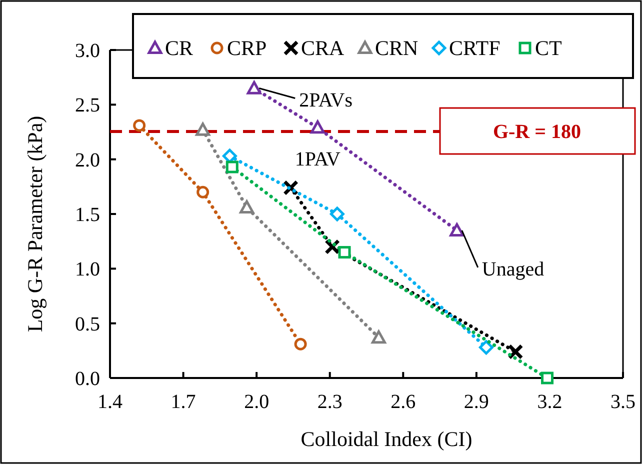  What do you see at coordinates (476, 402) in the screenshot?
I see `x-tick-label: 2.9` at bounding box center [476, 402].